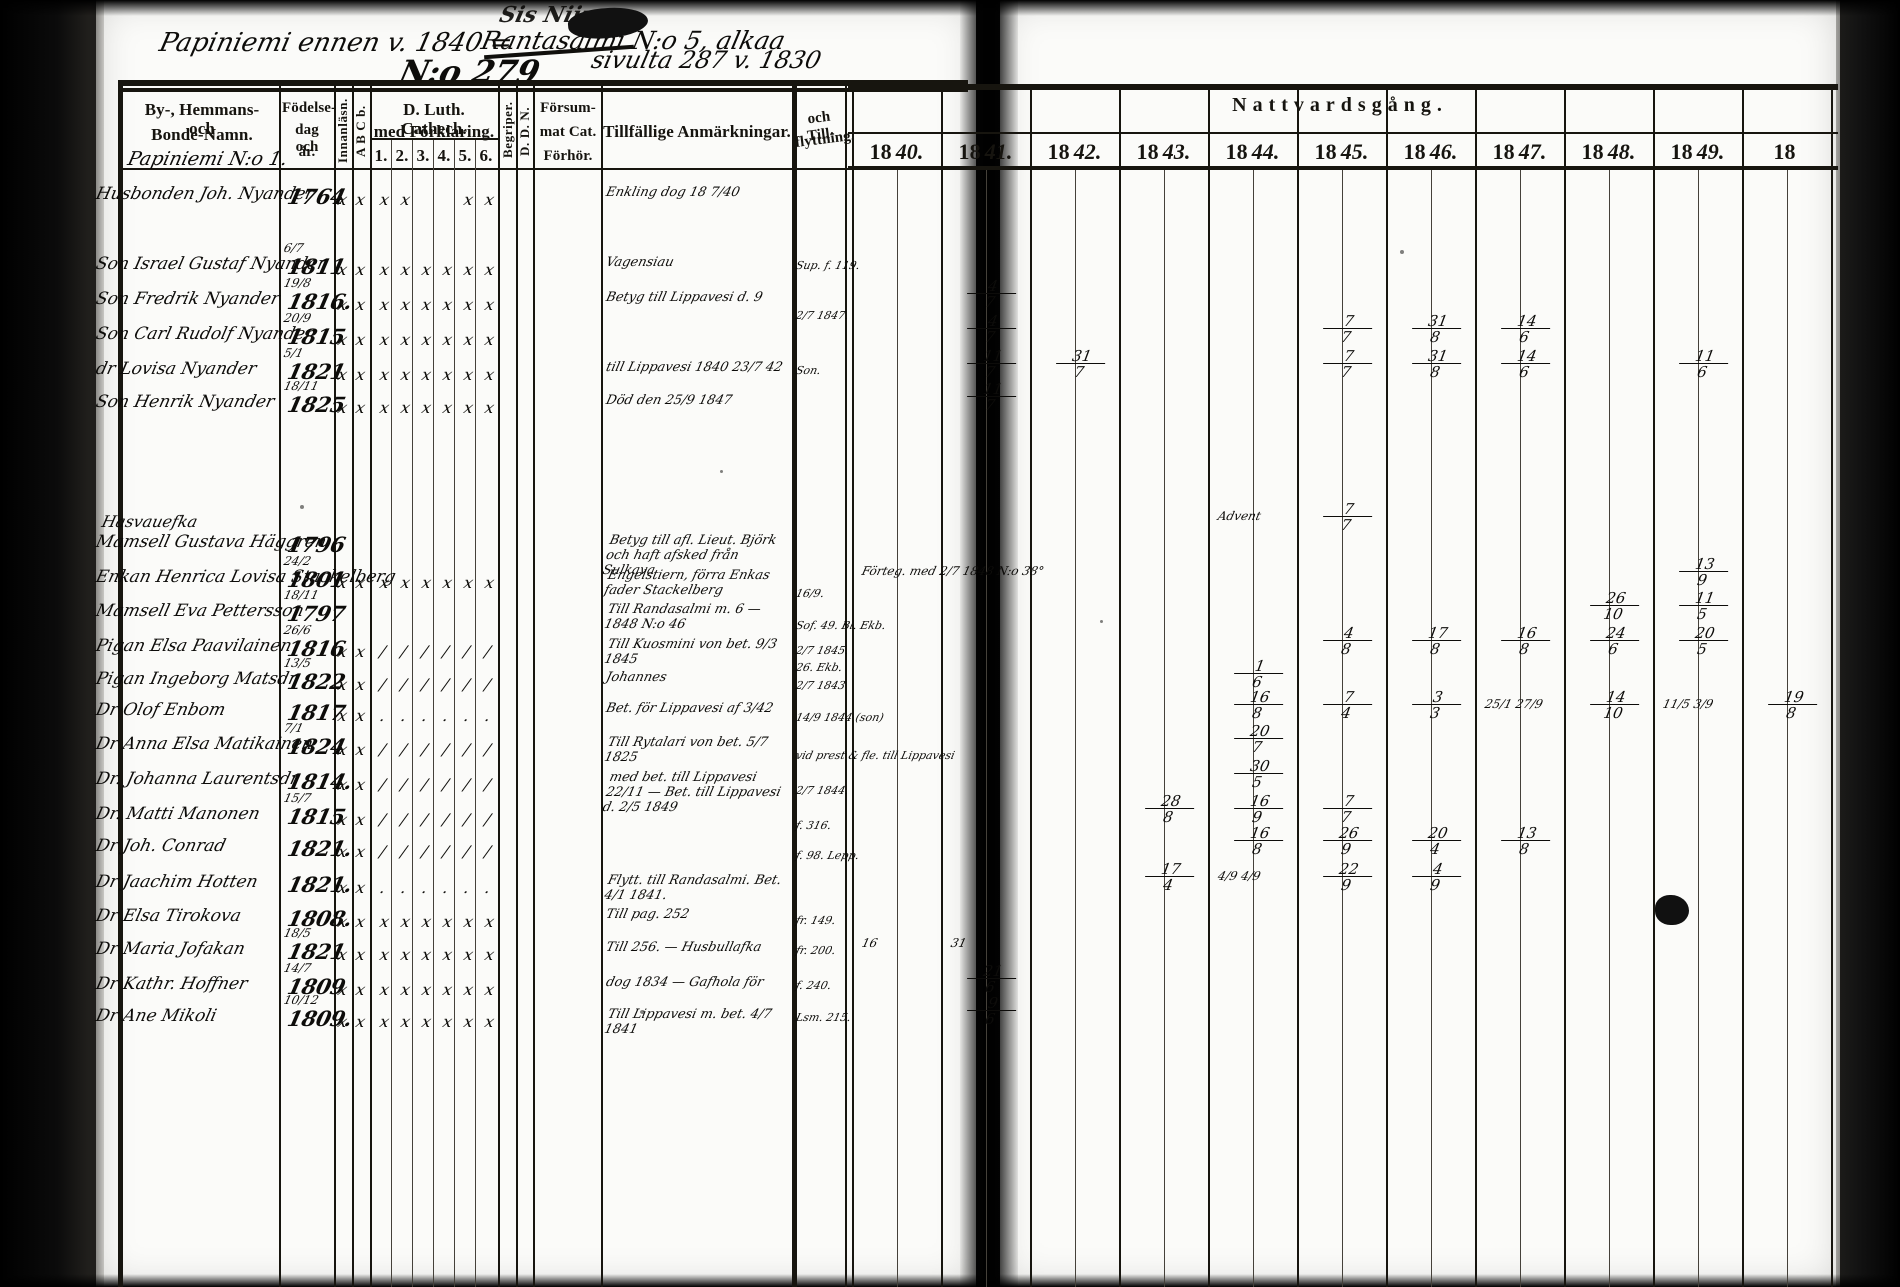 This screenshot has width=1900, height=1287. What do you see at coordinates (875, 755) in the screenshot?
I see `moving-entry: vid prest & fle. till Lippavesi` at bounding box center [875, 755].